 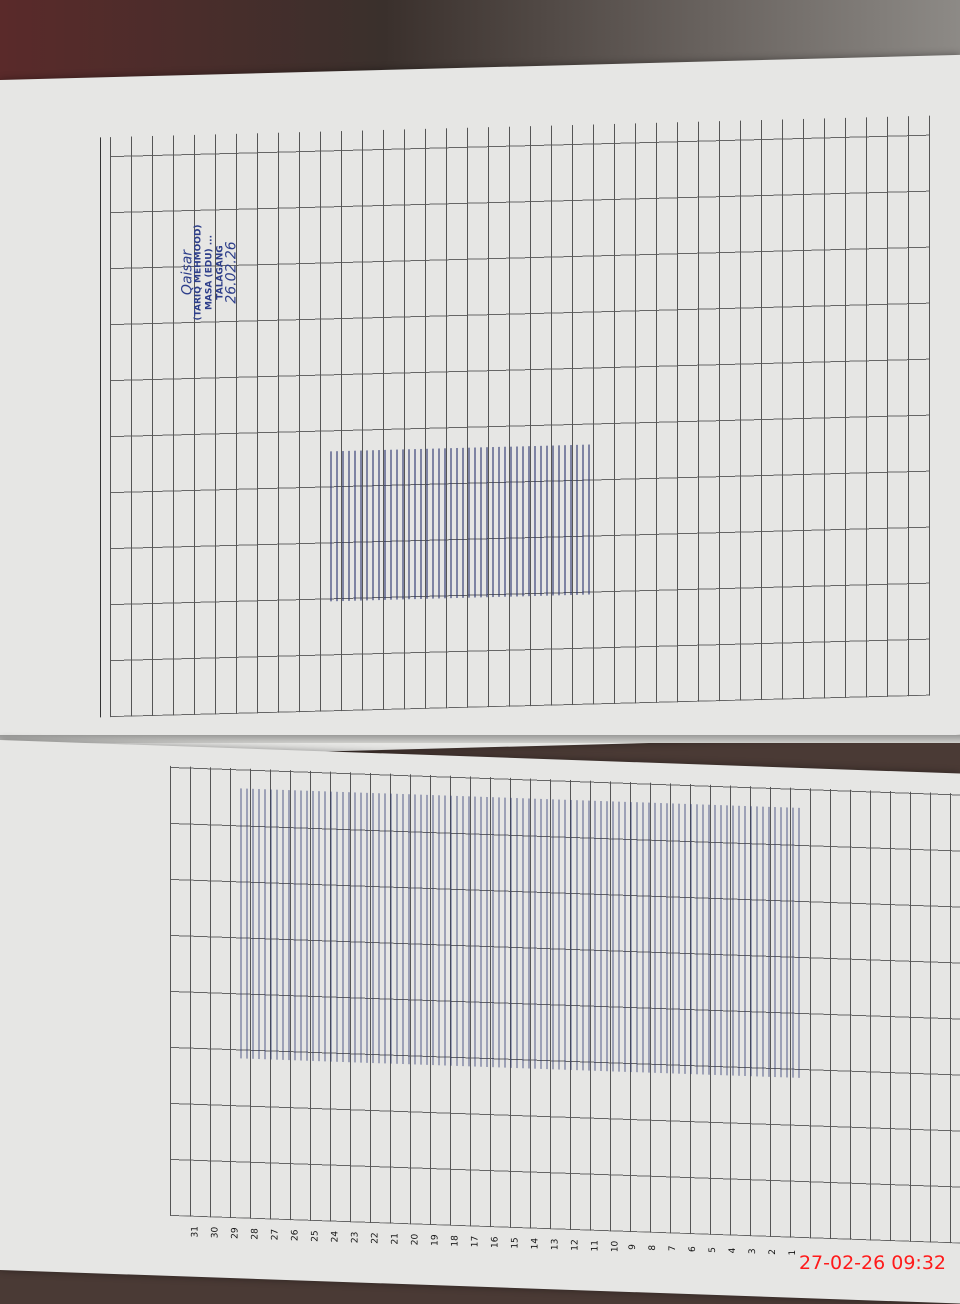 What do you see at coordinates (495, 1242) in the screenshot?
I see `day-number: 16` at bounding box center [495, 1242].